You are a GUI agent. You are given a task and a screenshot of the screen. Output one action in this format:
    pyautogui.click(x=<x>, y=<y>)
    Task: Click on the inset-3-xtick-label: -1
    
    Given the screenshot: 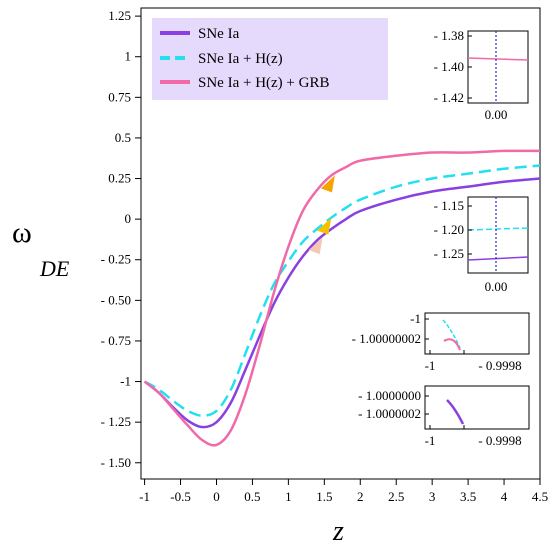 What is the action you would take?
    pyautogui.click(x=430, y=365)
    